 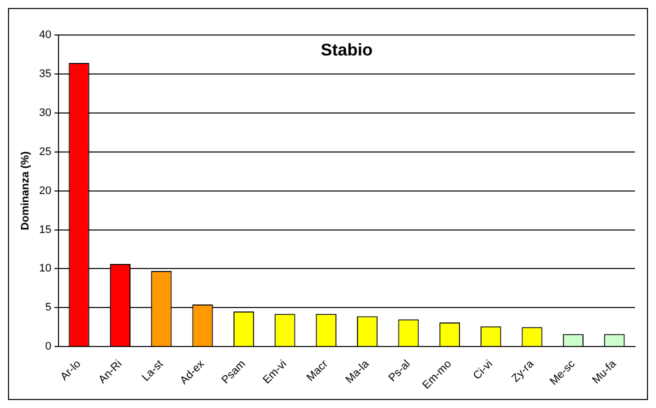 I want to click on y-tick-label: 35, so click(x=45, y=74).